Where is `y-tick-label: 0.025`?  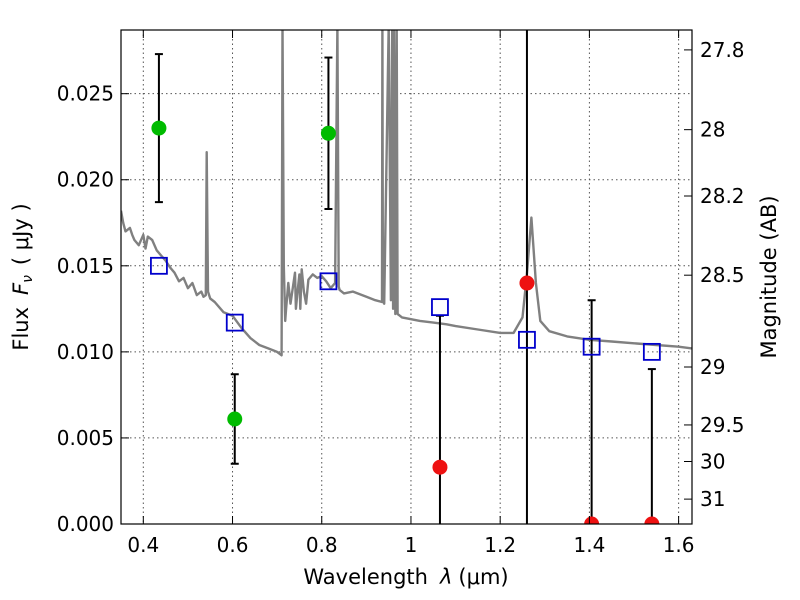
y-tick-label: 0.025 is located at coordinates (85, 94).